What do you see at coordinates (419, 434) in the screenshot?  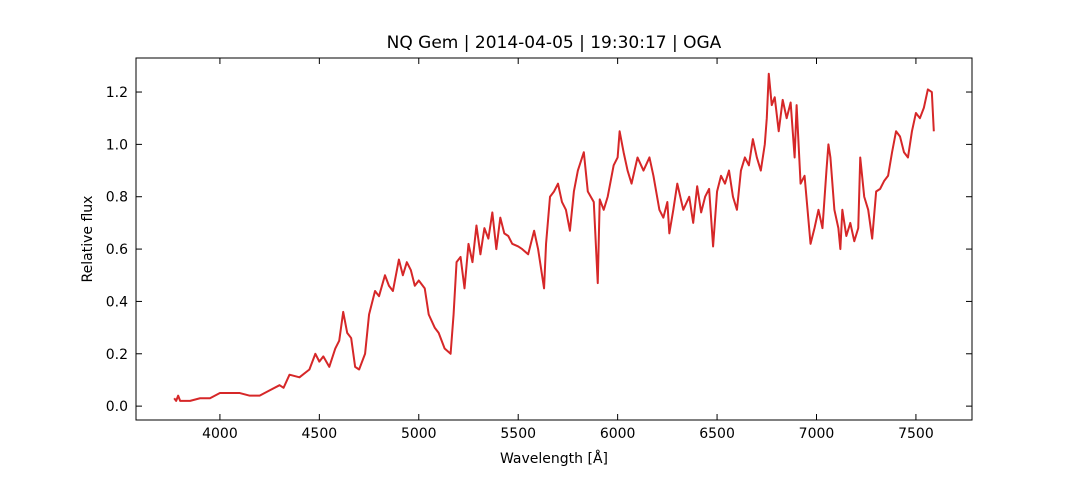 I see `x-tick-label: 5000` at bounding box center [419, 434].